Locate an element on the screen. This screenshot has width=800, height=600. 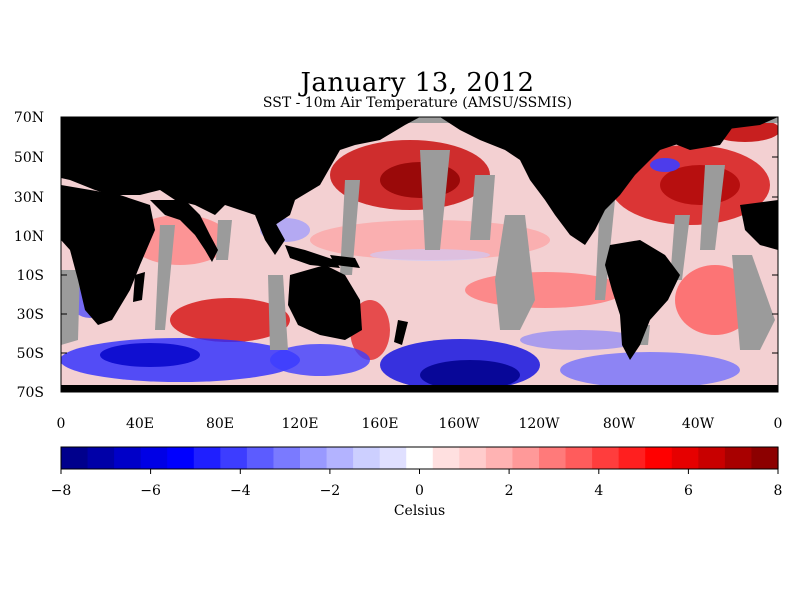
lat-label: 50N is located at coordinates (29, 158).